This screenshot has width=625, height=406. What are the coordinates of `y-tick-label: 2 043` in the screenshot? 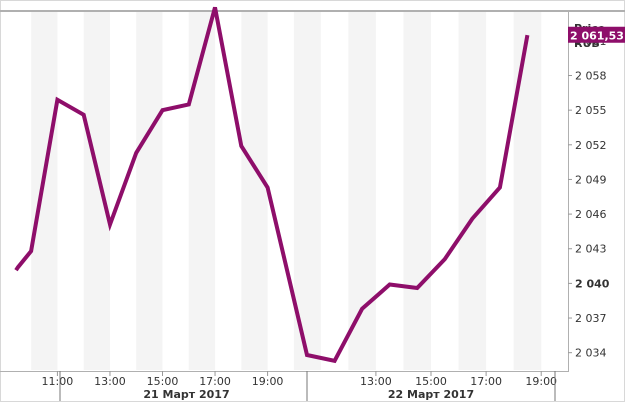 It's located at (591, 249).